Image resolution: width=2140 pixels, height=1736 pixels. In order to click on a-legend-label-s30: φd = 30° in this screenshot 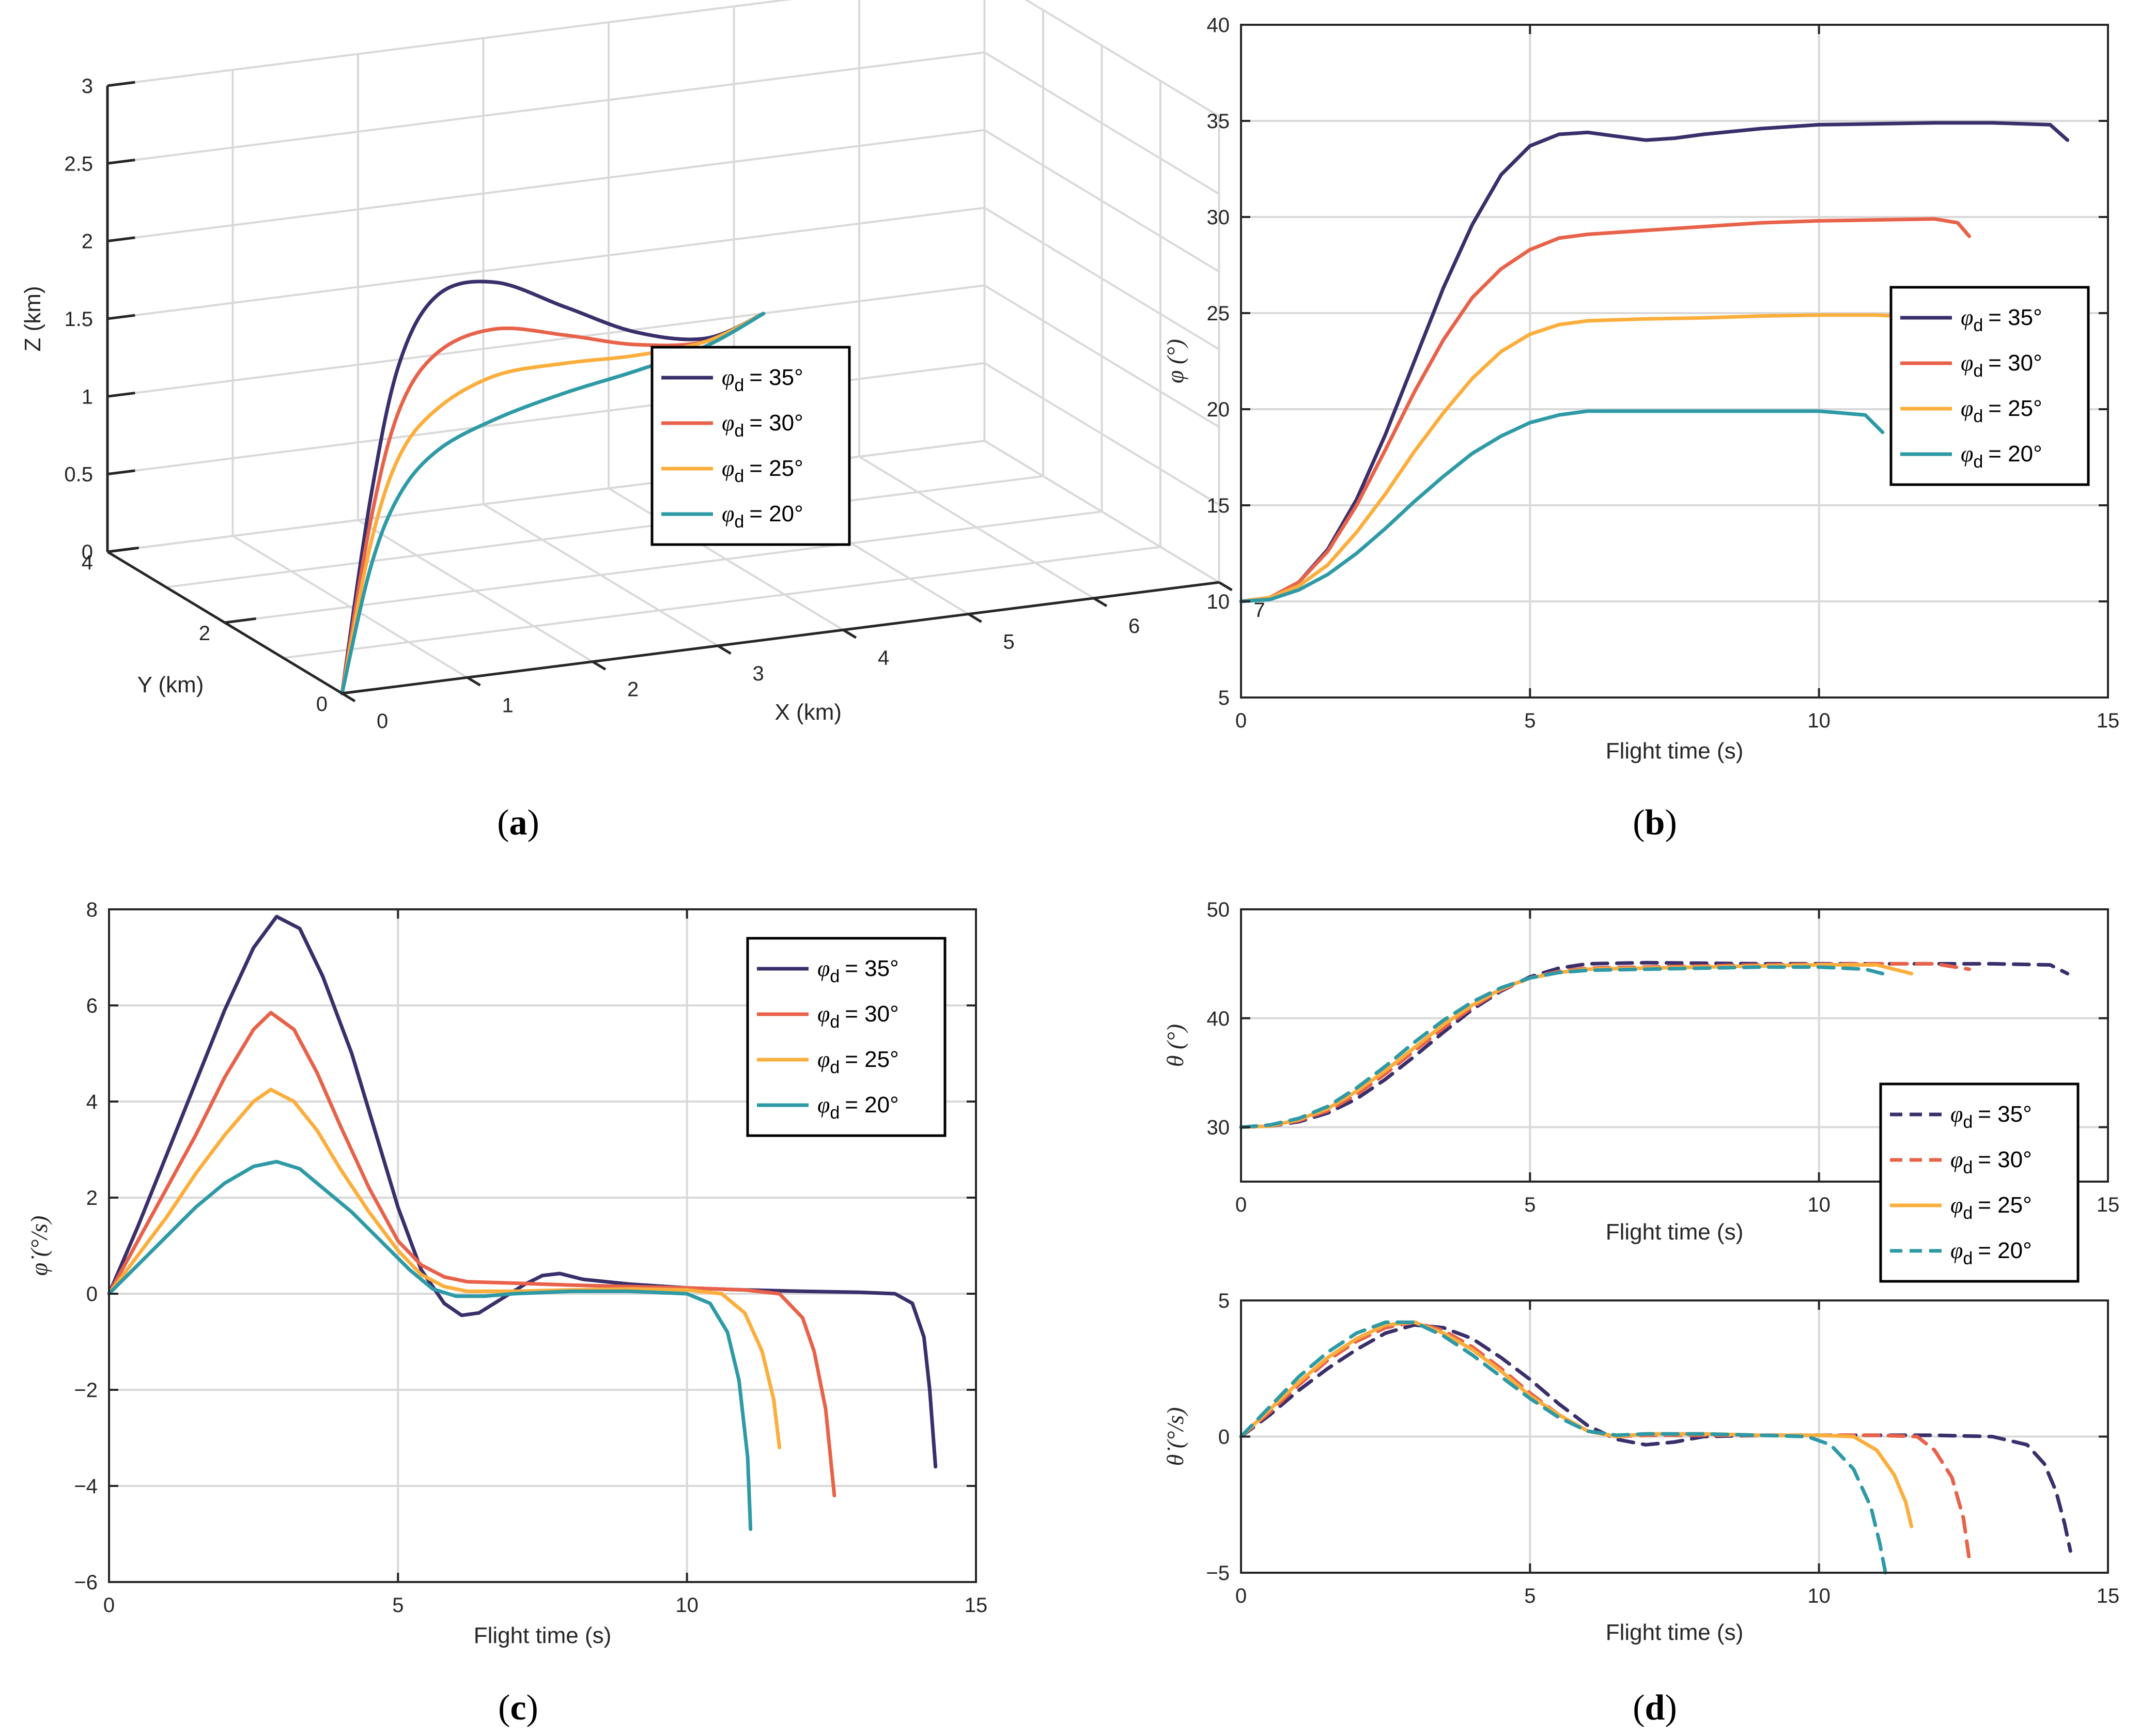, I will do `click(762, 426)`.